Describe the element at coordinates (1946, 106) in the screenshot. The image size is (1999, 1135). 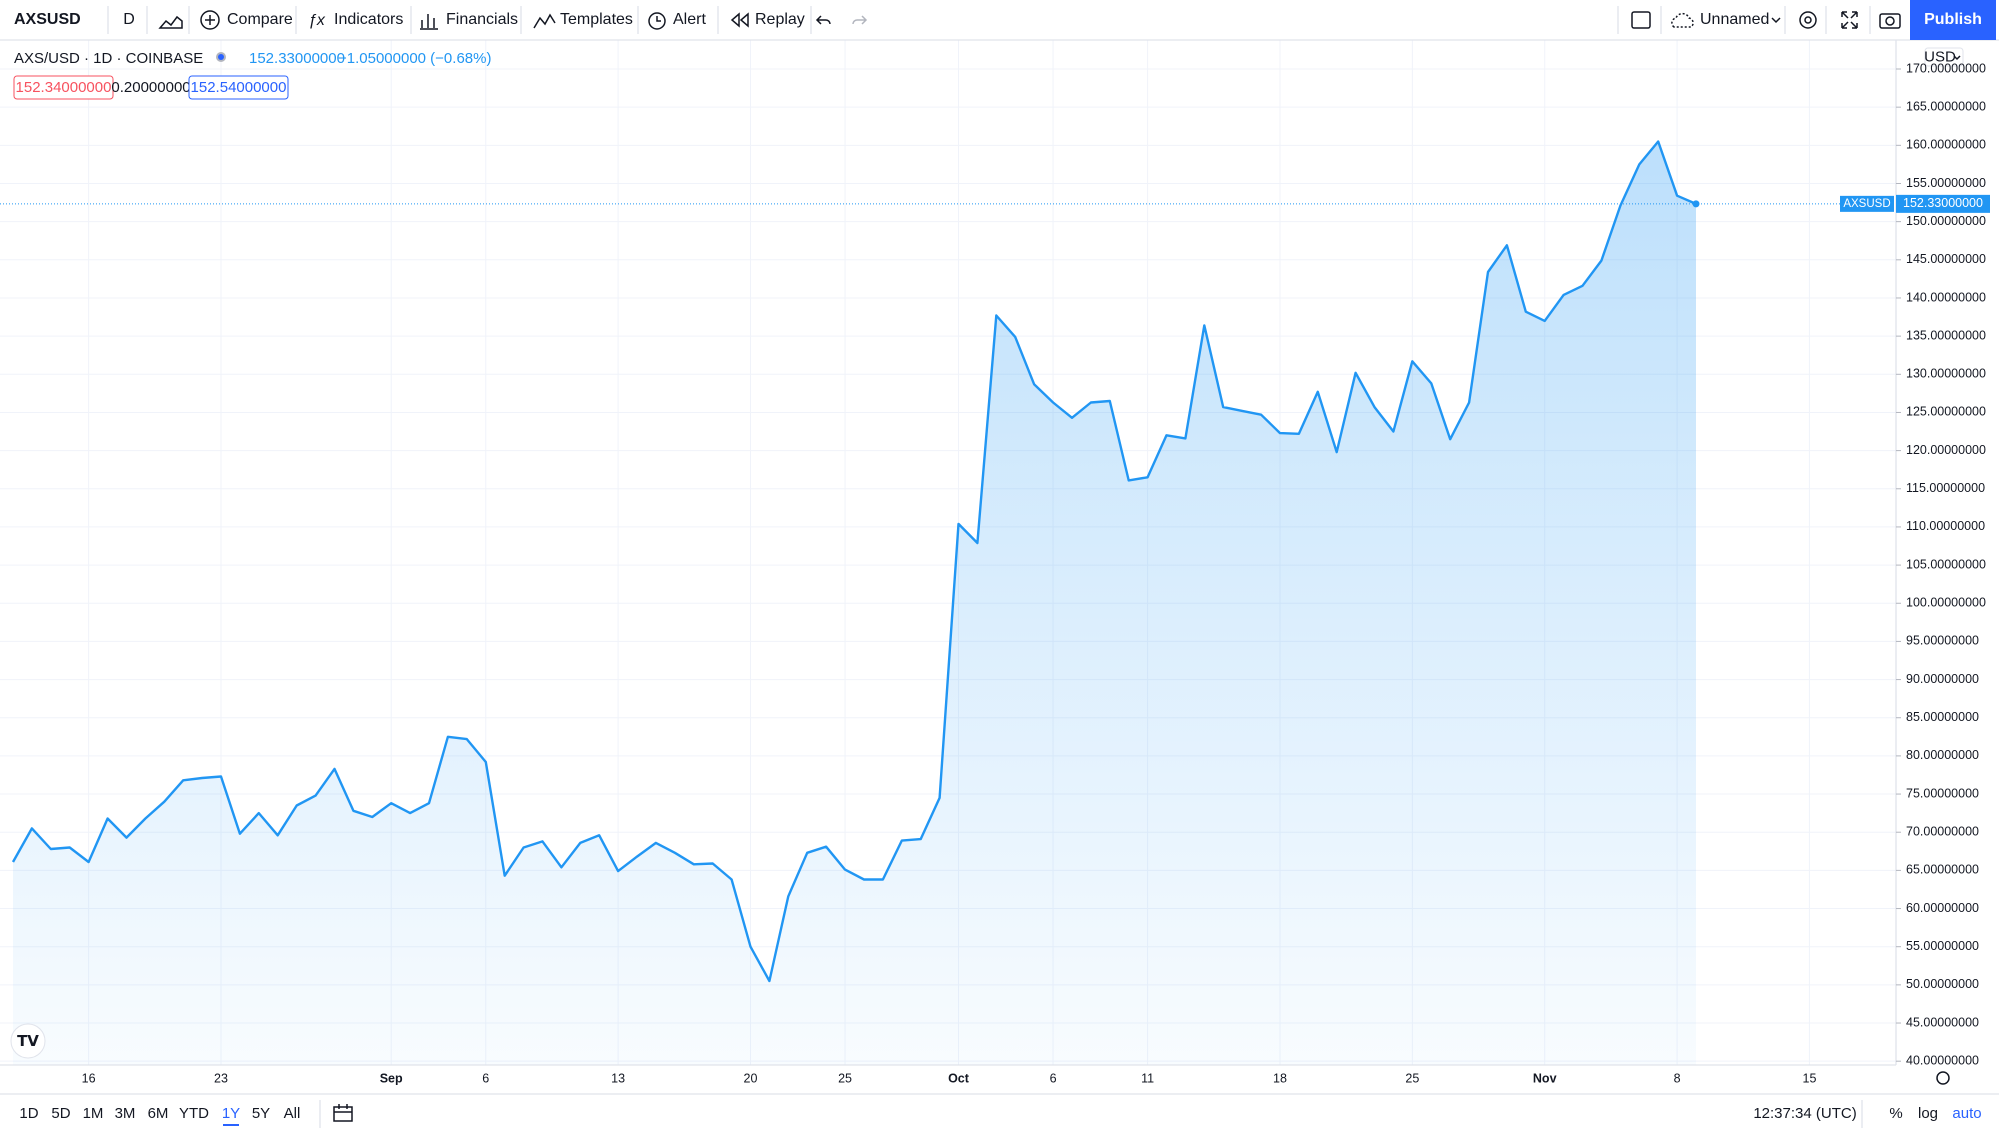
I see `y-tick-label: 165.00000000` at that location.